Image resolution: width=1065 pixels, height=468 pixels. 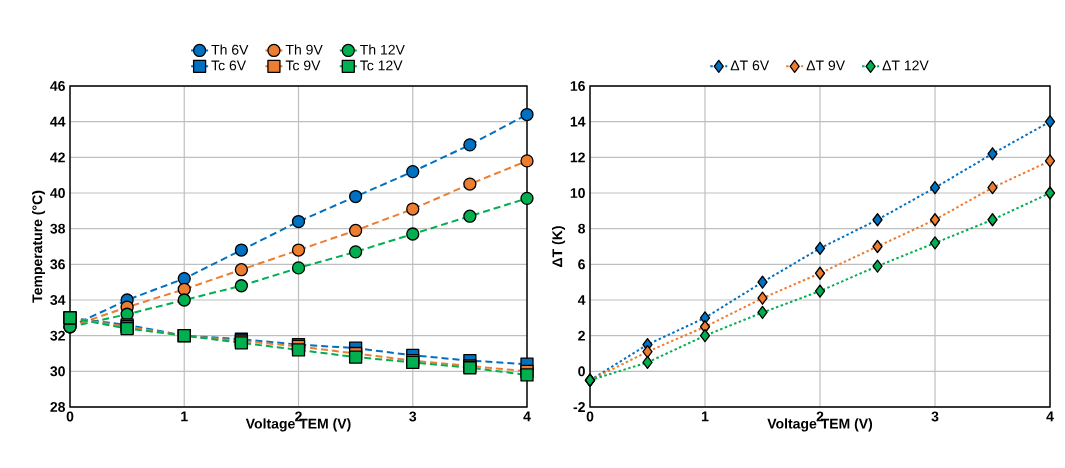 What do you see at coordinates (230, 49) in the screenshot?
I see `legend-label: Th 6V` at bounding box center [230, 49].